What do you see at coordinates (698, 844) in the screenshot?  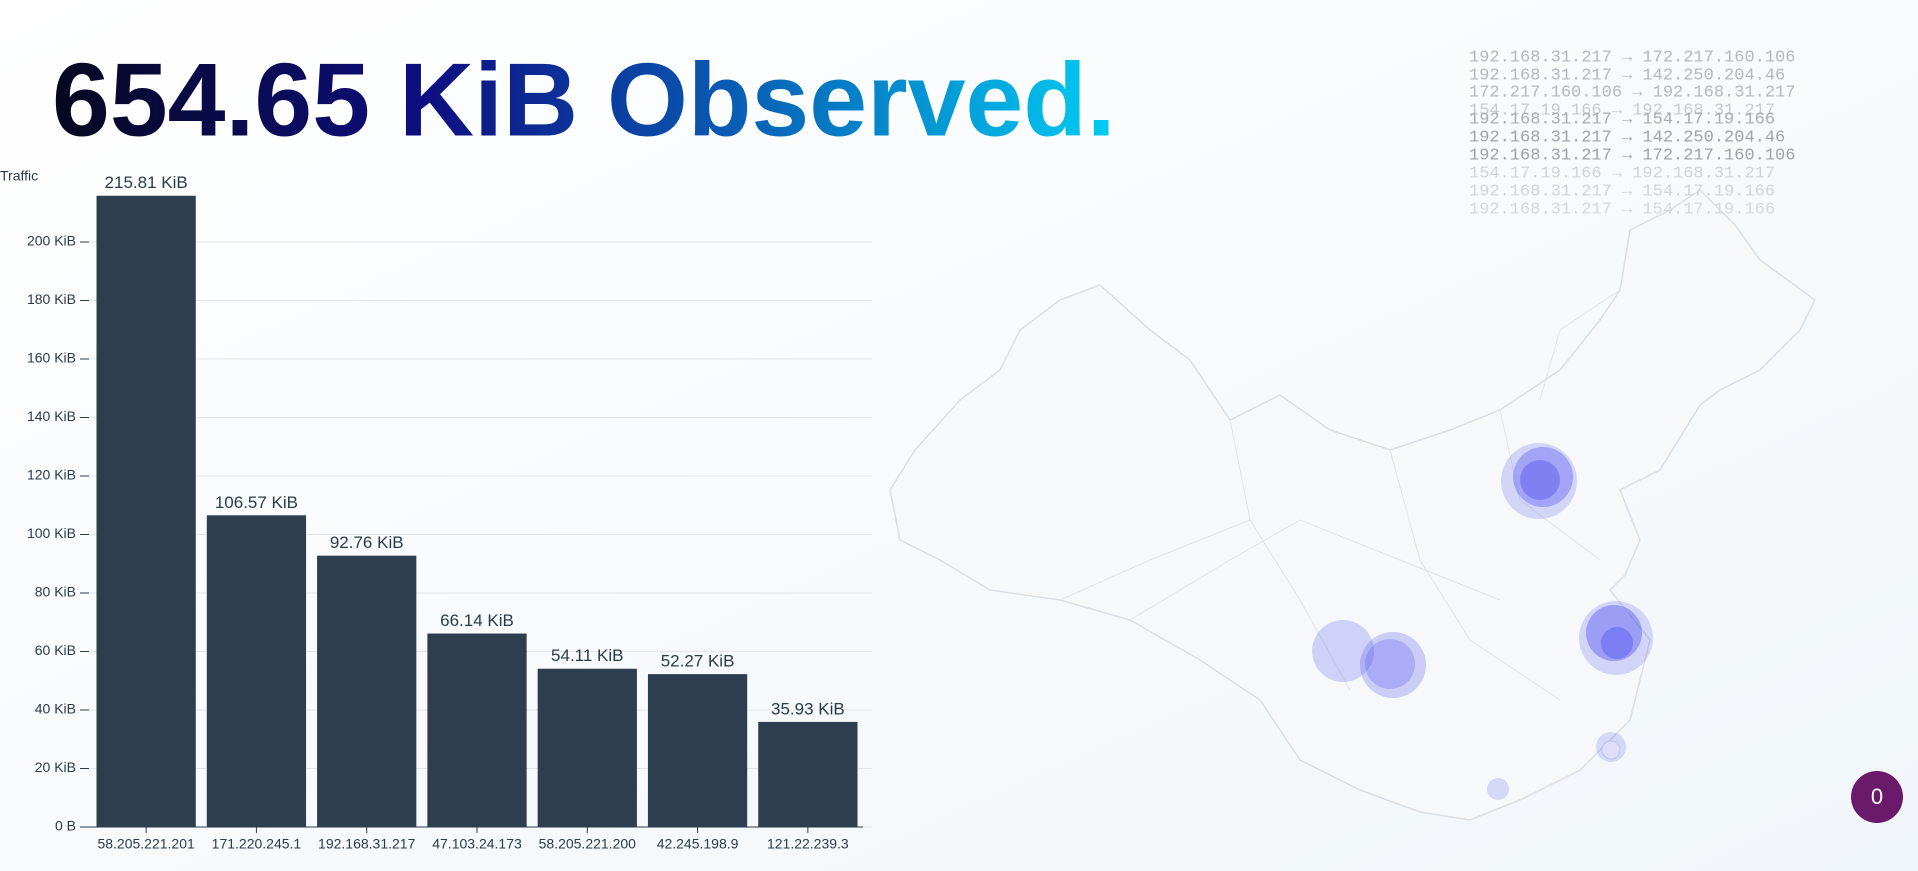 I see `x-tick-label: 42.245.198.9` at bounding box center [698, 844].